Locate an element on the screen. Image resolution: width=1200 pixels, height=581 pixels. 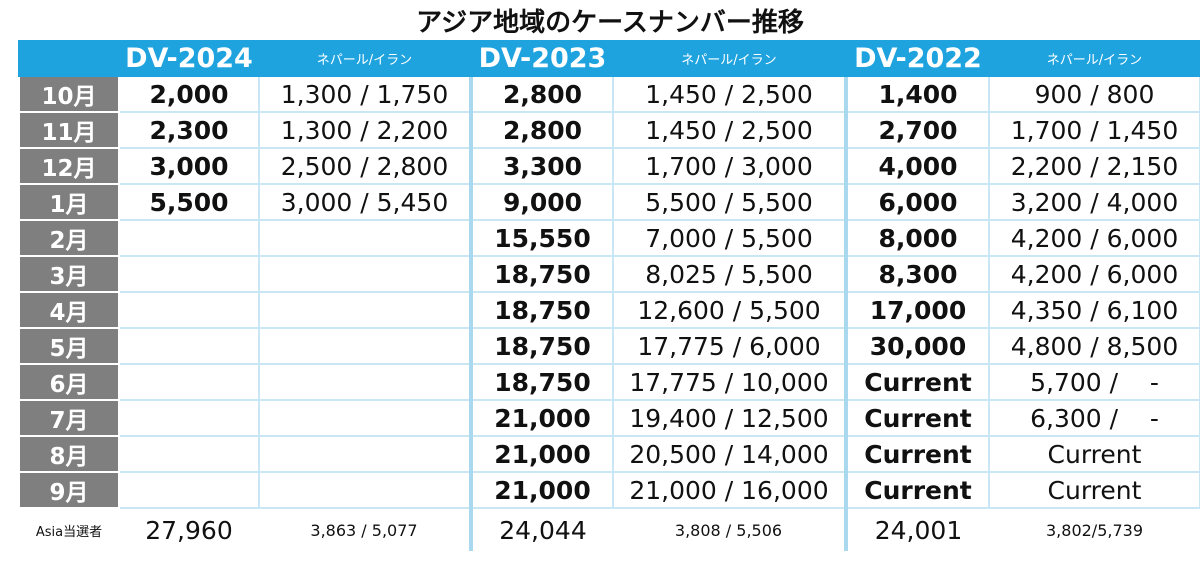
body-row: 7月 21,000 19,400 / 12,500 Current 6,300 / - is located at coordinates (609, 418).